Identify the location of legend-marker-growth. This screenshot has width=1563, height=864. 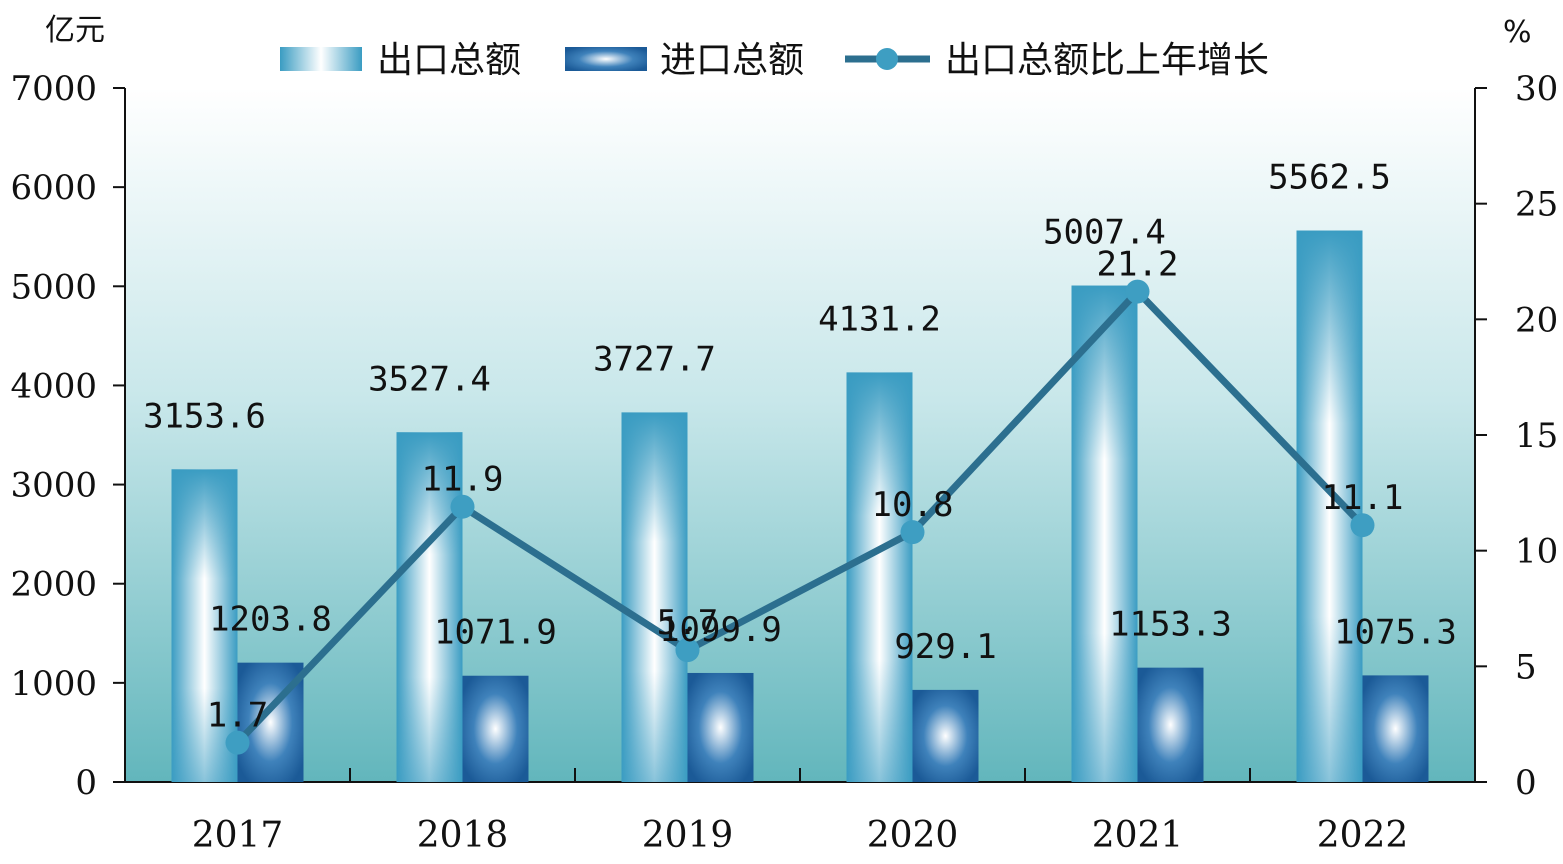
(887, 59).